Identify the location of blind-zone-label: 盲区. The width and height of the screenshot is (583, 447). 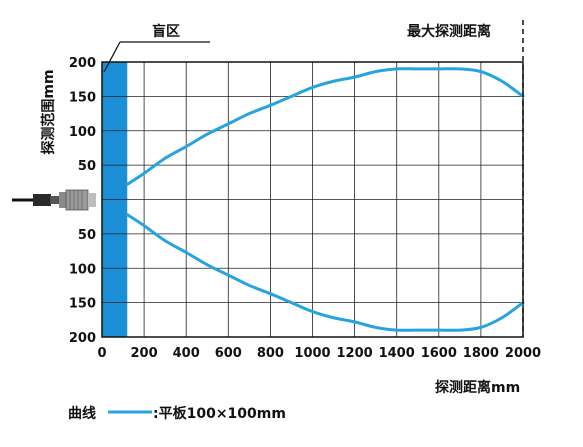
(166, 31).